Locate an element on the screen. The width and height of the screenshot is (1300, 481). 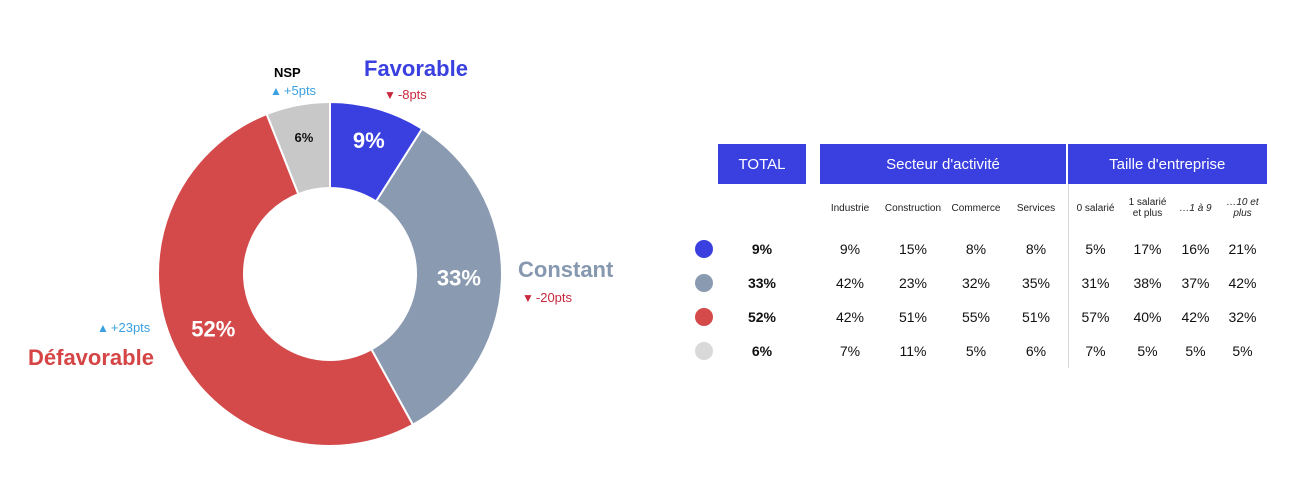
cell-taille: 37% is located at coordinates (1195, 283).